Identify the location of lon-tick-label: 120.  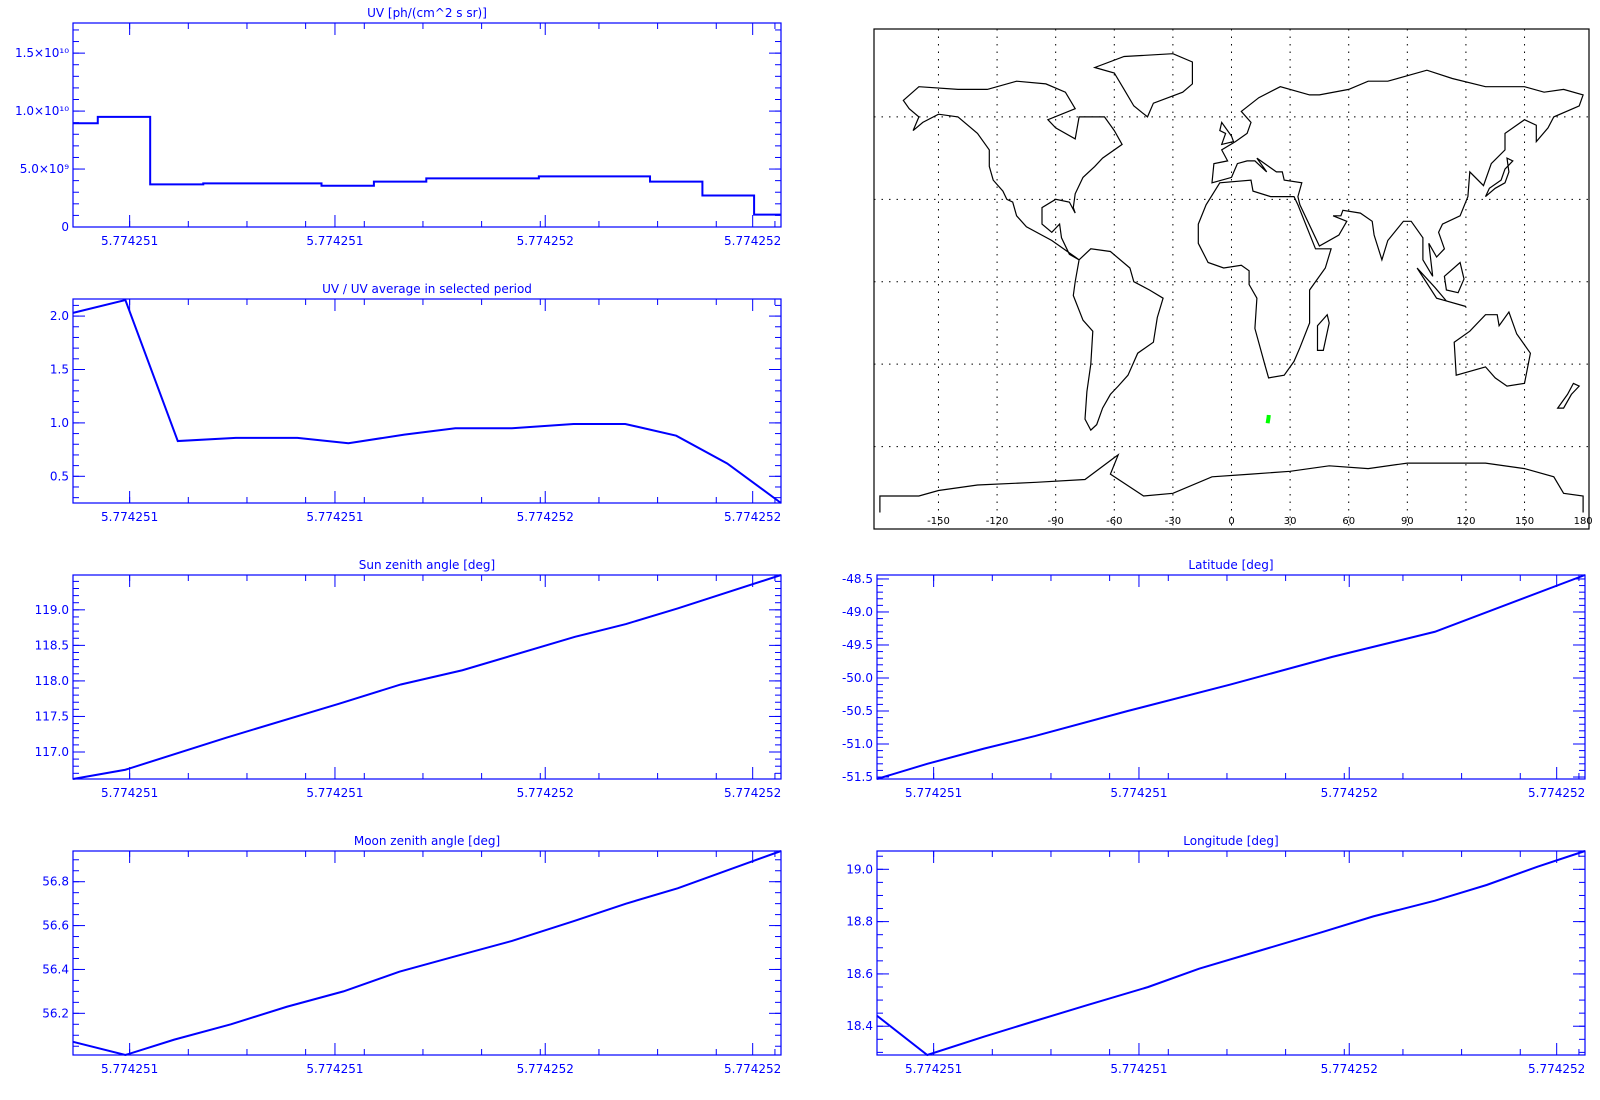
(1465, 521).